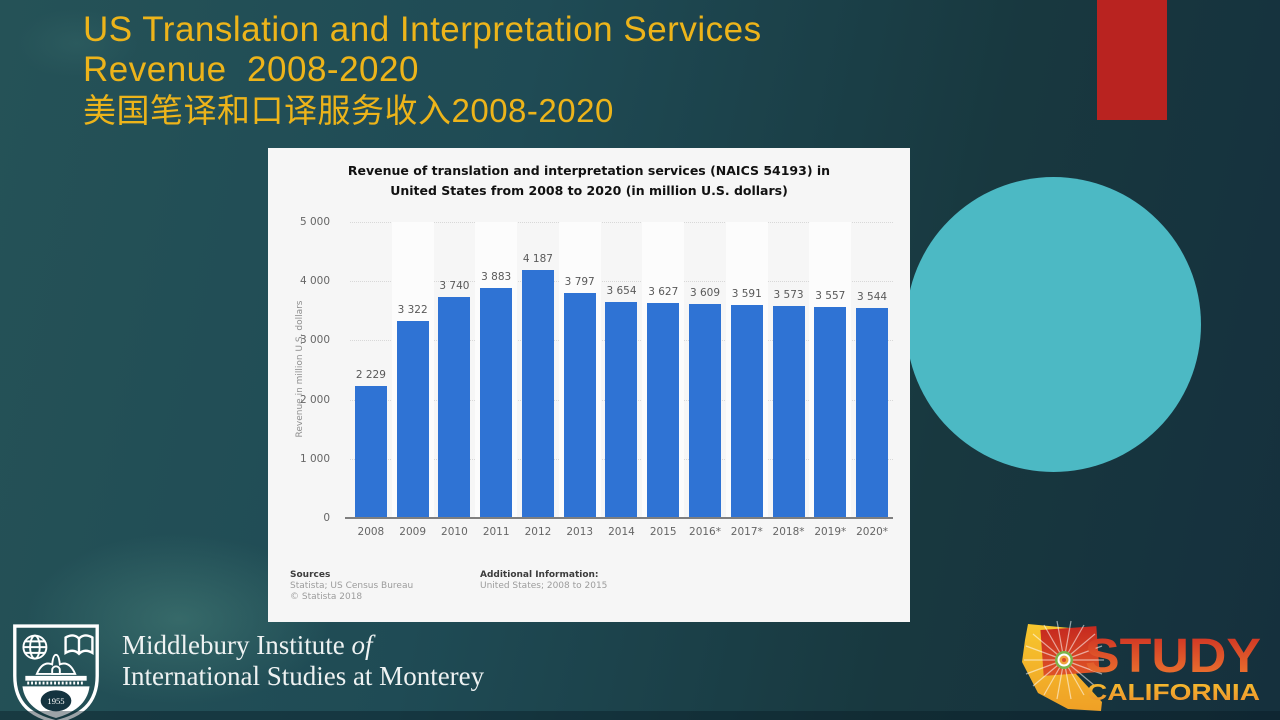  What do you see at coordinates (371, 532) in the screenshot?
I see `x-tick-label: 2008` at bounding box center [371, 532].